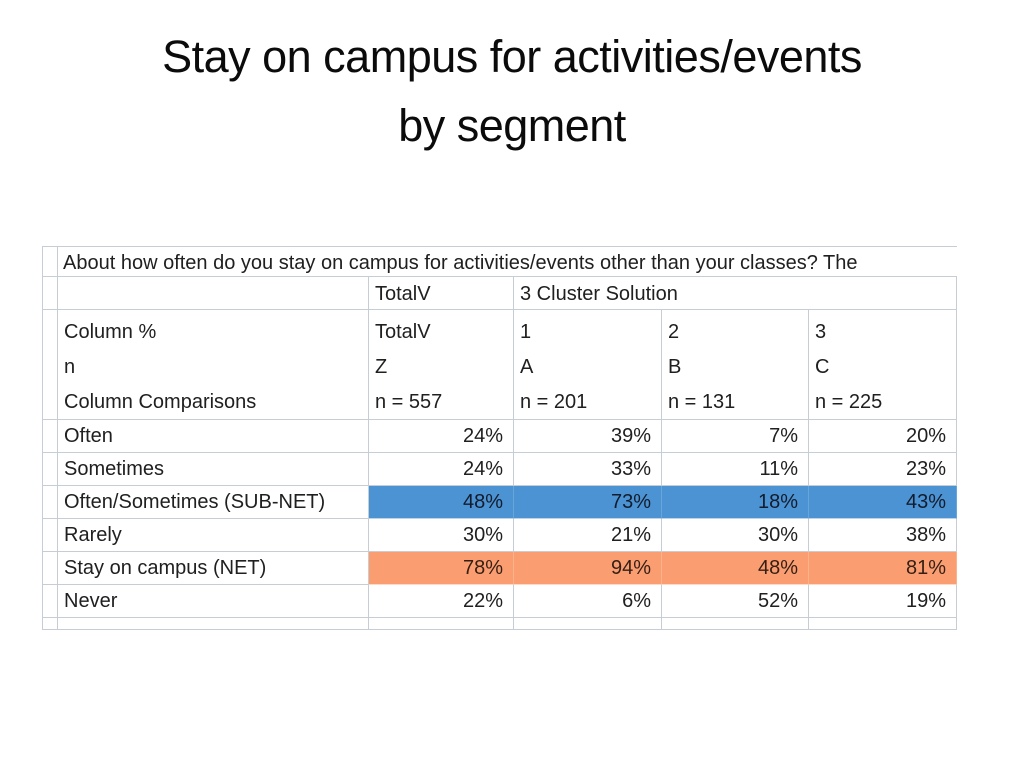  What do you see at coordinates (213, 469) in the screenshot?
I see `row-label: Sometimes` at bounding box center [213, 469].